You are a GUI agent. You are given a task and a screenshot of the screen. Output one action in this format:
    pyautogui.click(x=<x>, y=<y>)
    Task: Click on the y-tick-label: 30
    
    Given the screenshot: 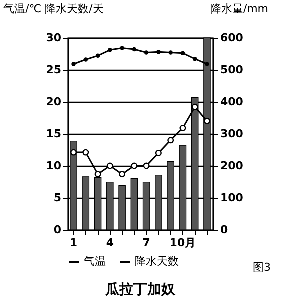 What is the action you would take?
    pyautogui.click(x=54, y=38)
    